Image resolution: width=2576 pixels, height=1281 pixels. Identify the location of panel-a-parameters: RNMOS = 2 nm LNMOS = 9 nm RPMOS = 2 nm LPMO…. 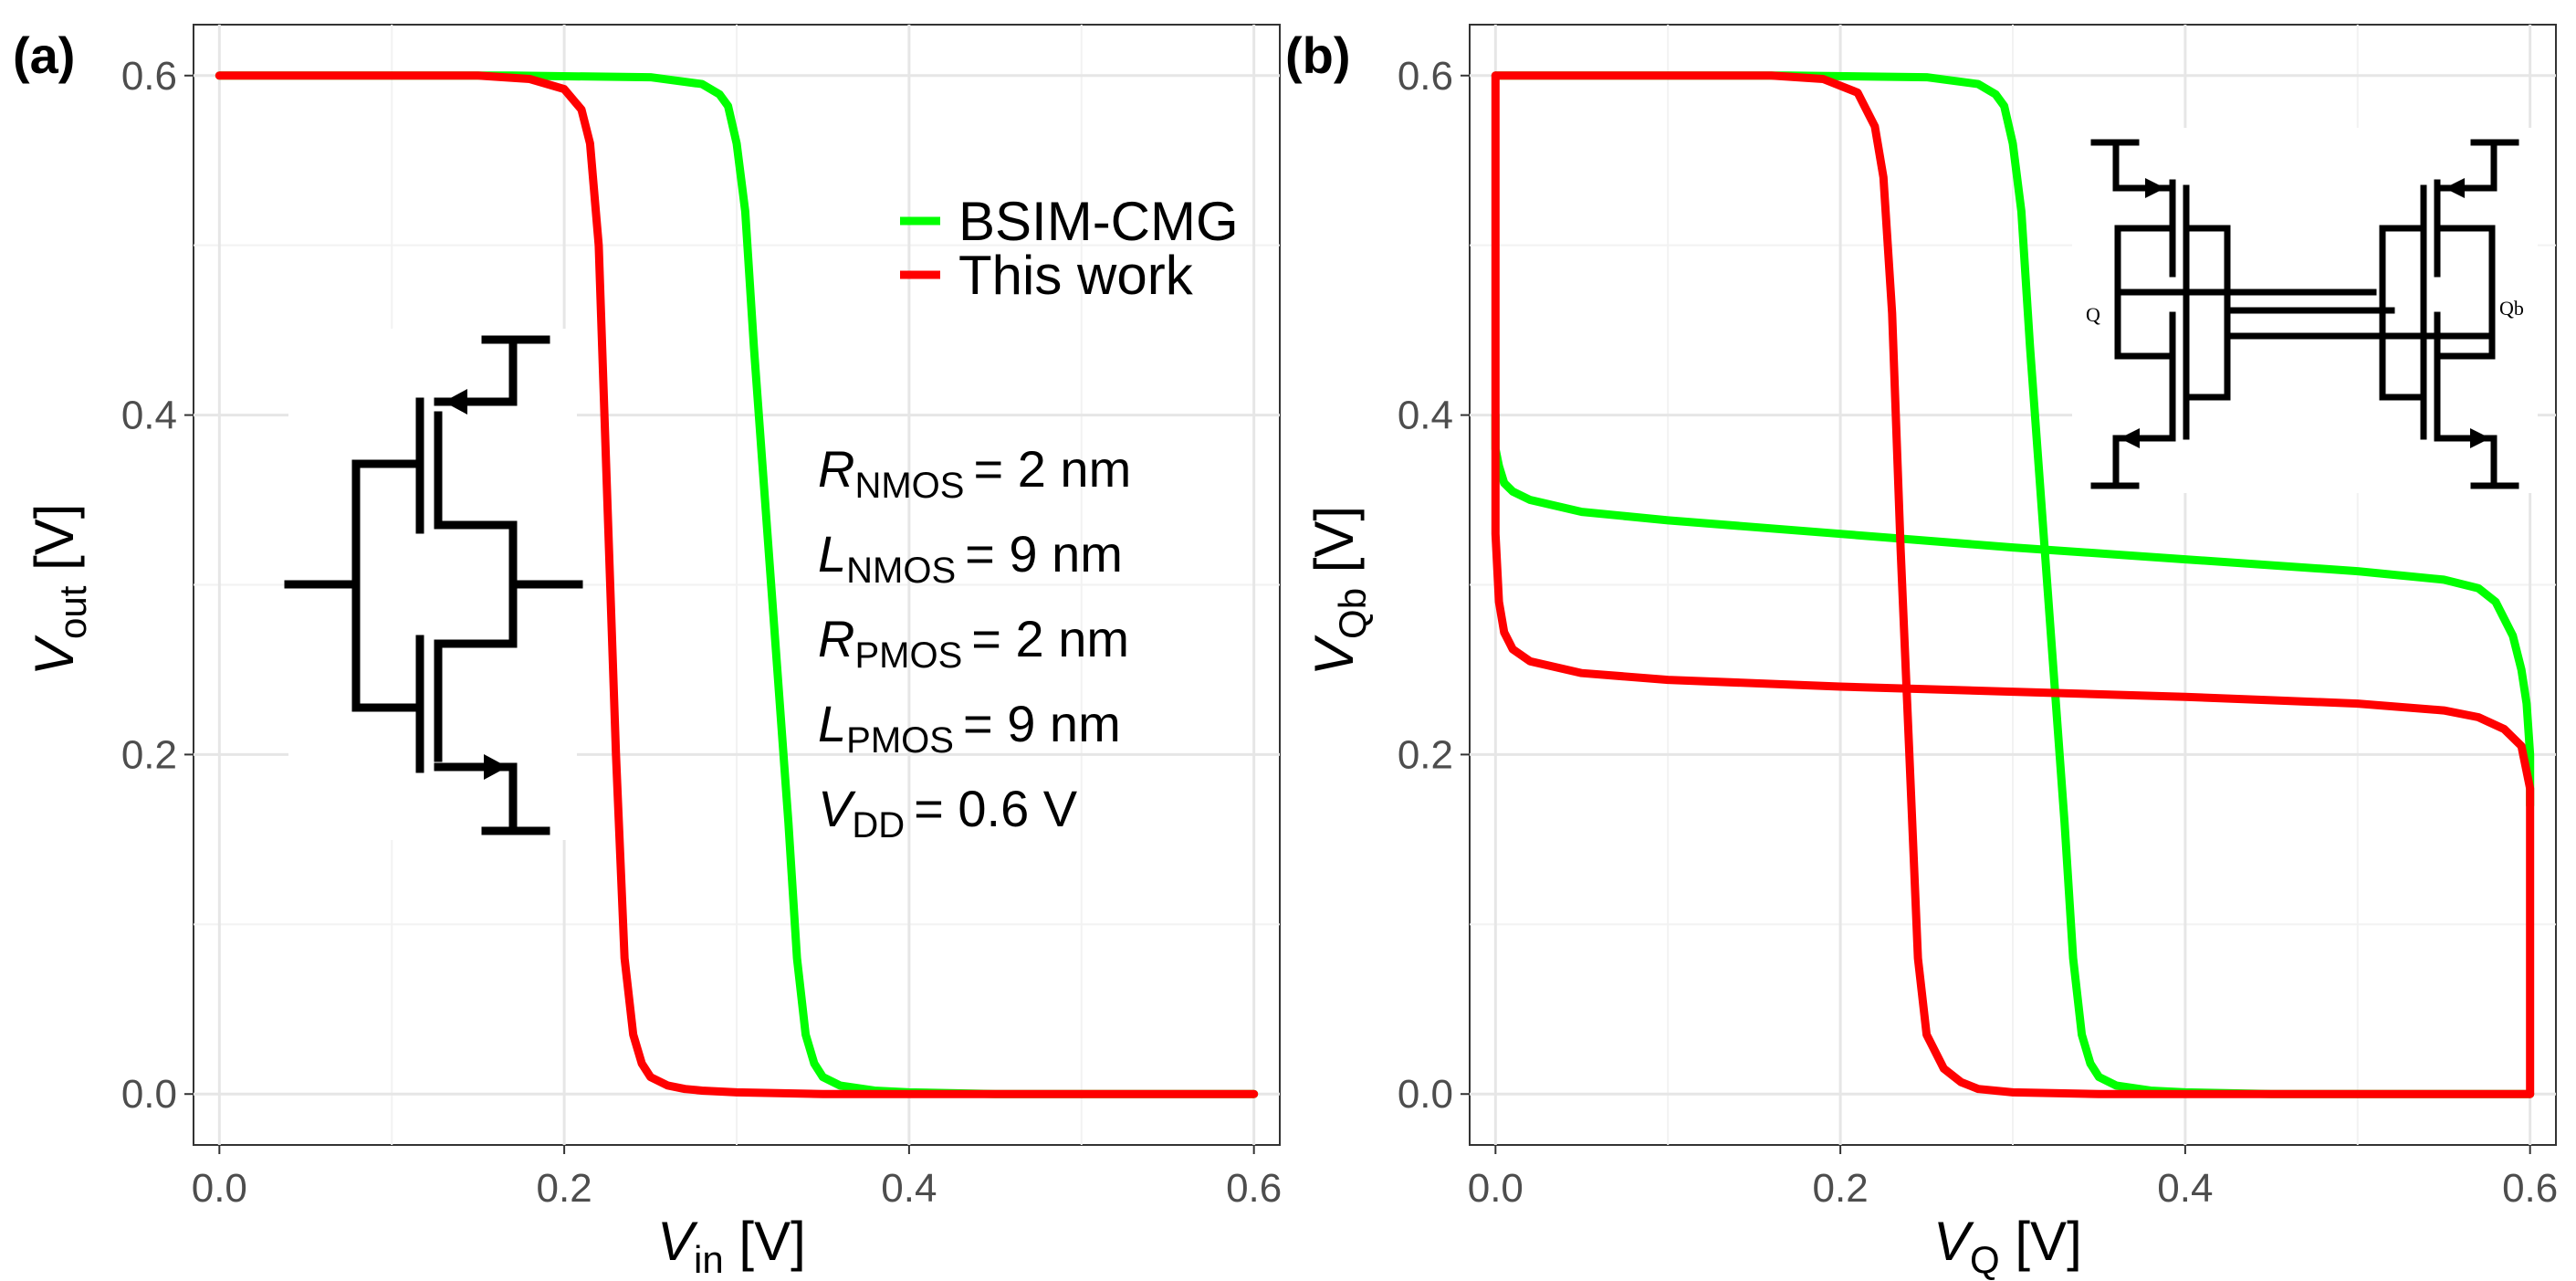
(975, 642).